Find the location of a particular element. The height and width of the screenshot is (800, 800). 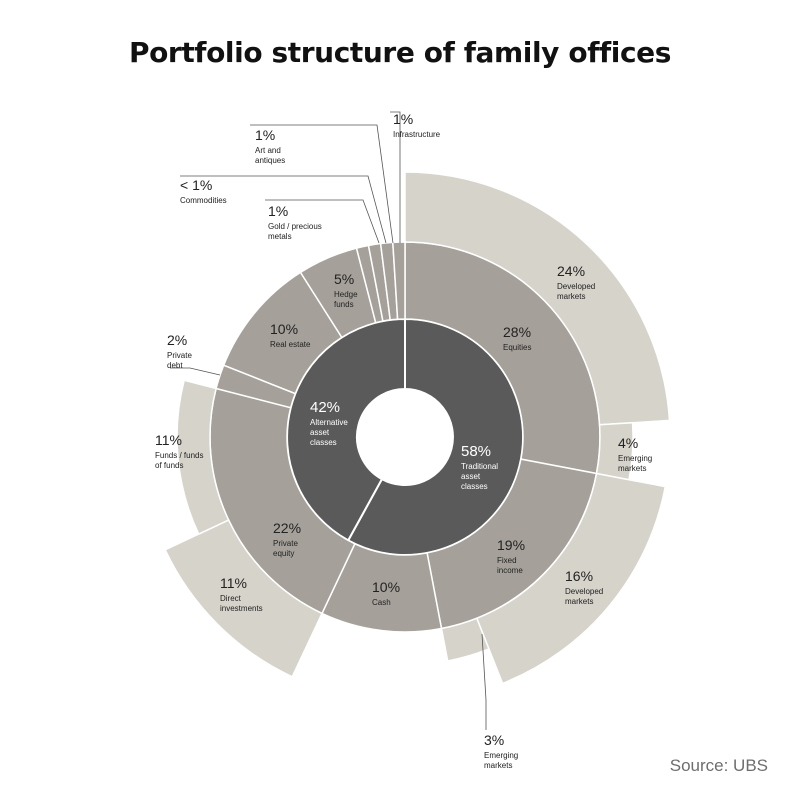

middle-label-0-label: 28% Equities is located at coordinates (517, 338).